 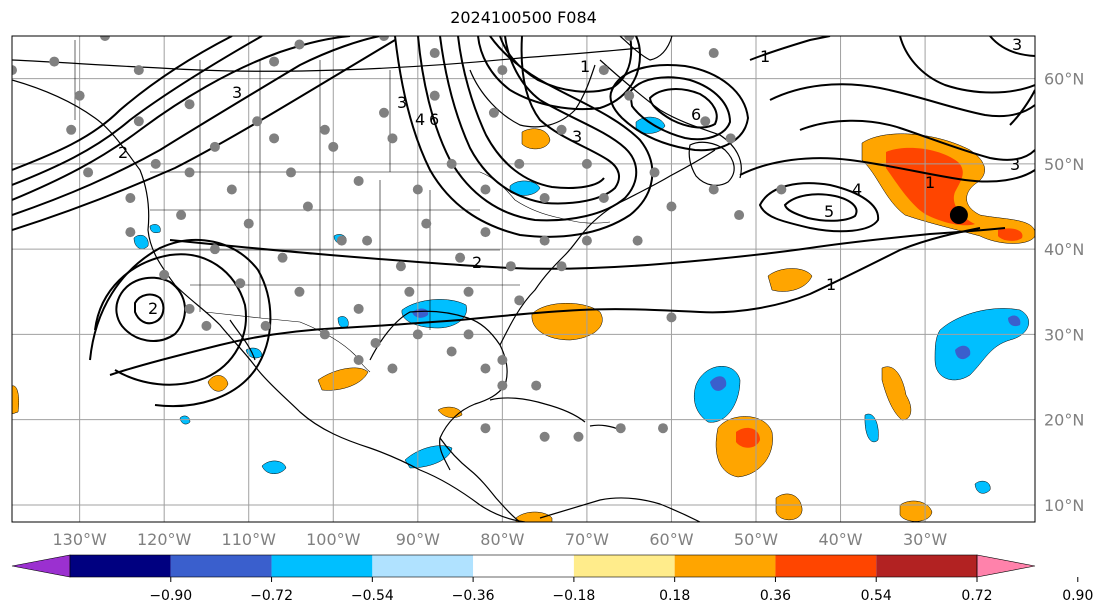 What do you see at coordinates (775, 596) in the screenshot?
I see `colorbar-tick-label-6: 0.36` at bounding box center [775, 596].